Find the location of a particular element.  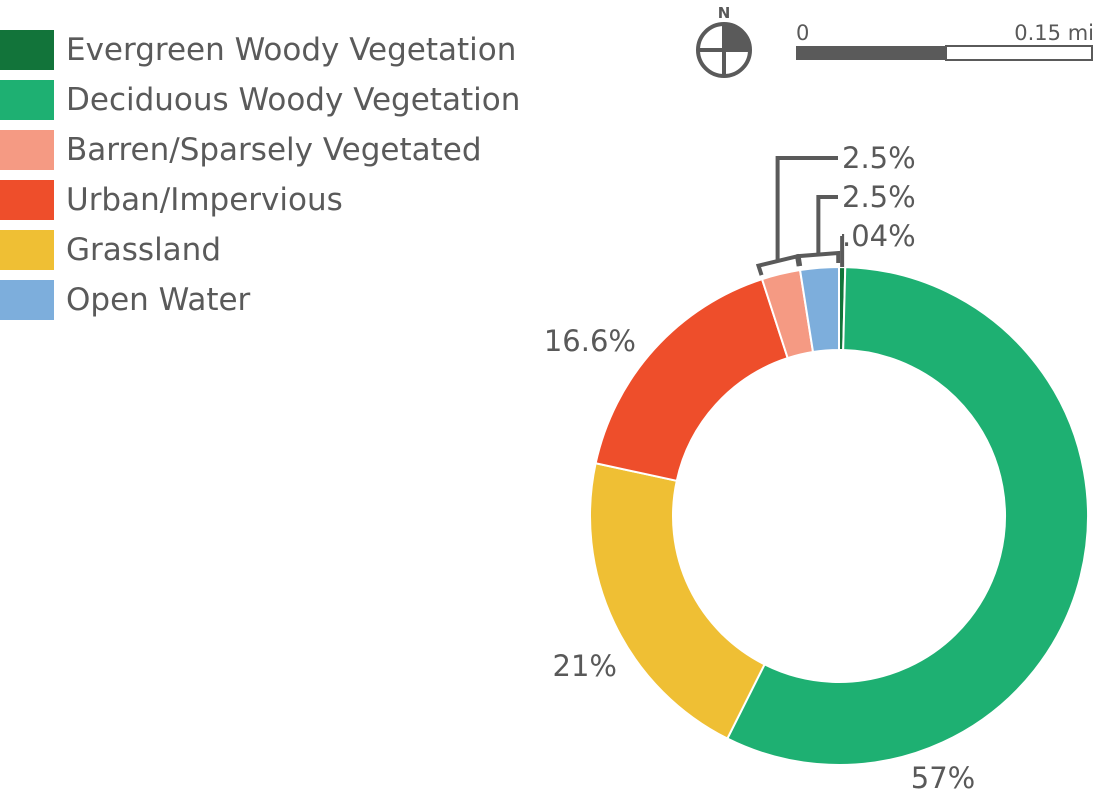

scale-start-label: 0 is located at coordinates (802, 33).